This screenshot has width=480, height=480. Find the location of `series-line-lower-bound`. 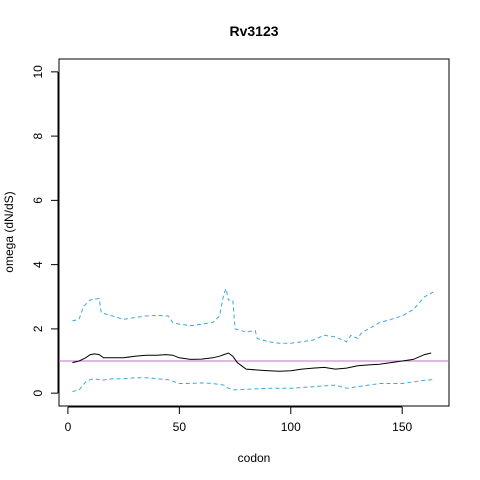

series-line-lower-bound is located at coordinates (253, 384).